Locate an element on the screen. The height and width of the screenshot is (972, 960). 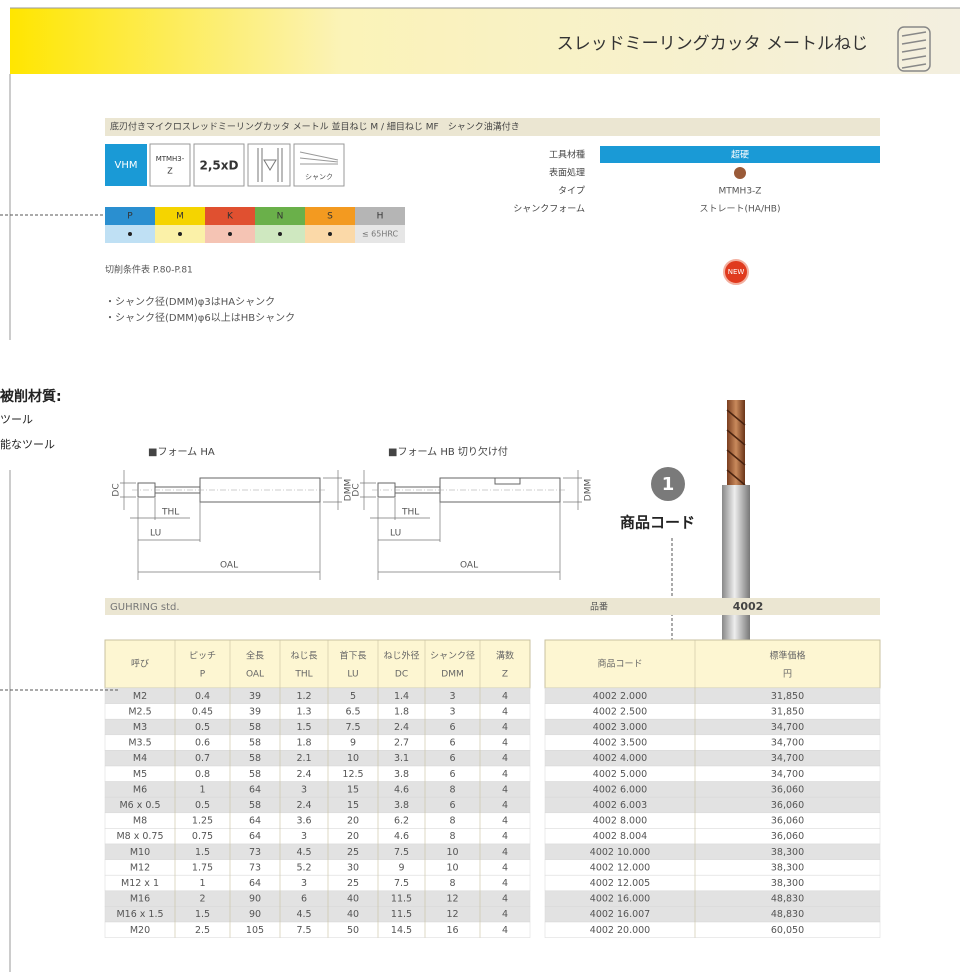
table-cell: M16 x 1.5 is located at coordinates (139, 914).